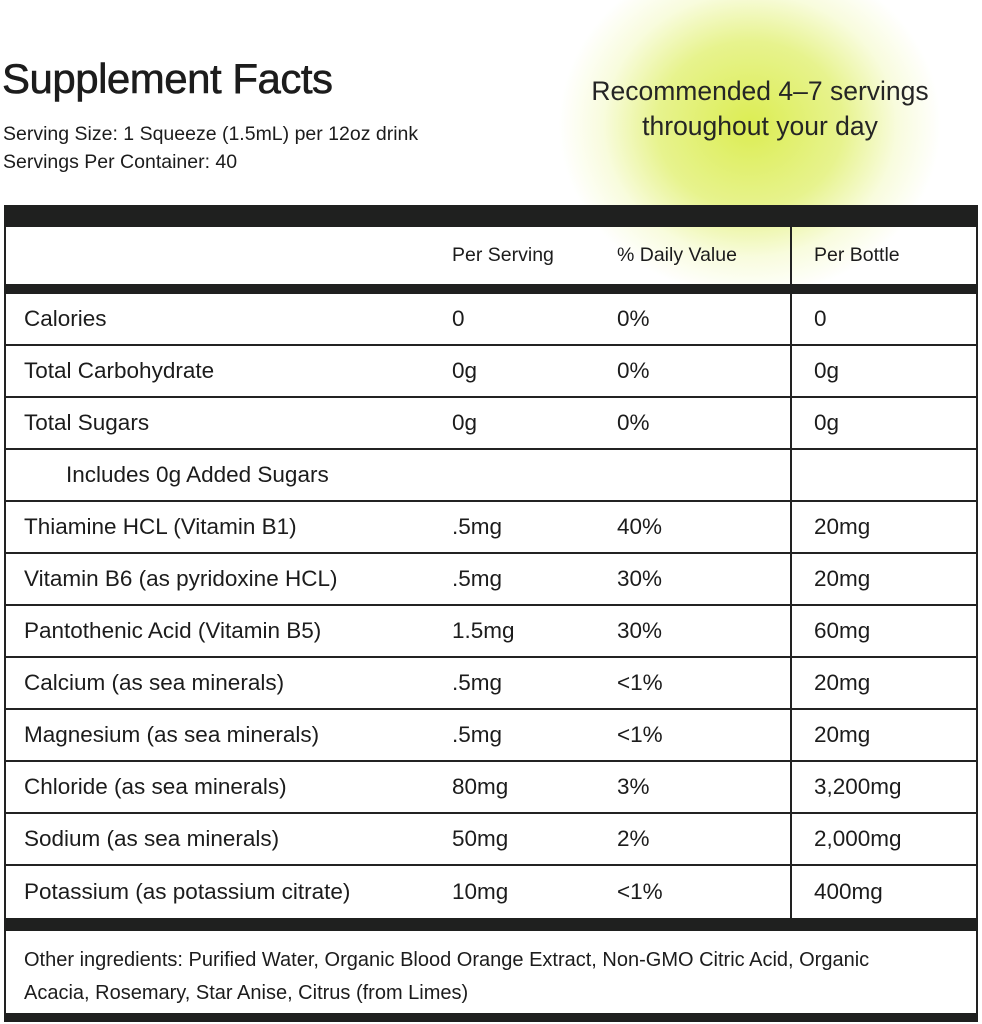  What do you see at coordinates (120, 162) in the screenshot?
I see `servings-per-container-text: Servings Per Container: 40` at bounding box center [120, 162].